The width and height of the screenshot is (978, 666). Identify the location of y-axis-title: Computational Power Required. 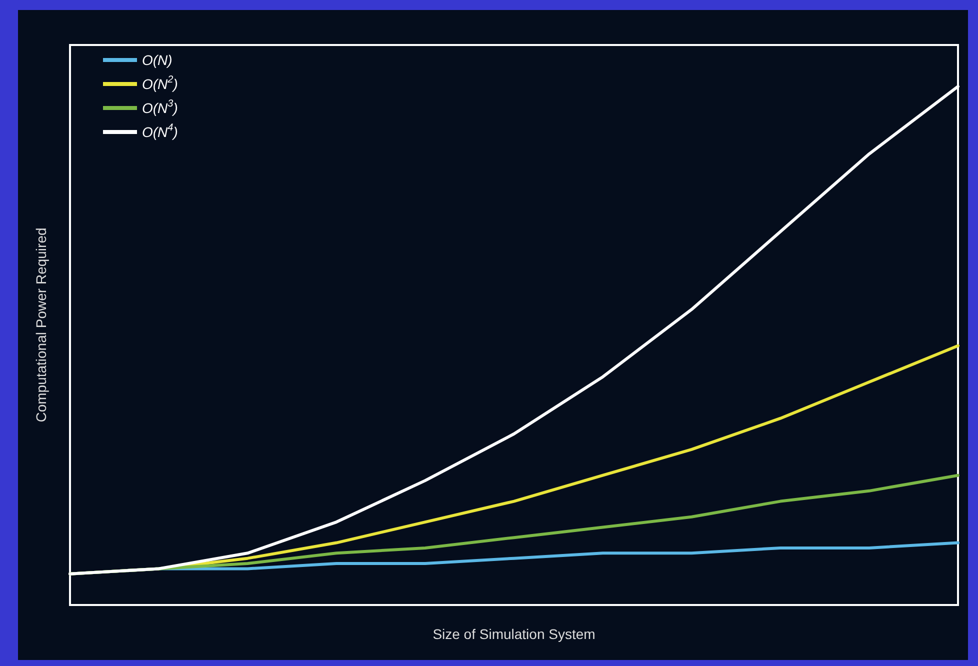
(41, 325).